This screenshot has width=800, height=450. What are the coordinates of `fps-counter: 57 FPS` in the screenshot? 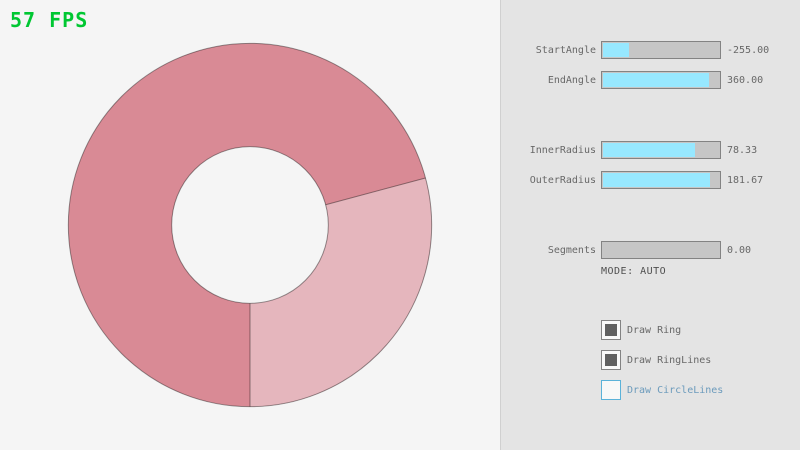 It's located at (49, 20).